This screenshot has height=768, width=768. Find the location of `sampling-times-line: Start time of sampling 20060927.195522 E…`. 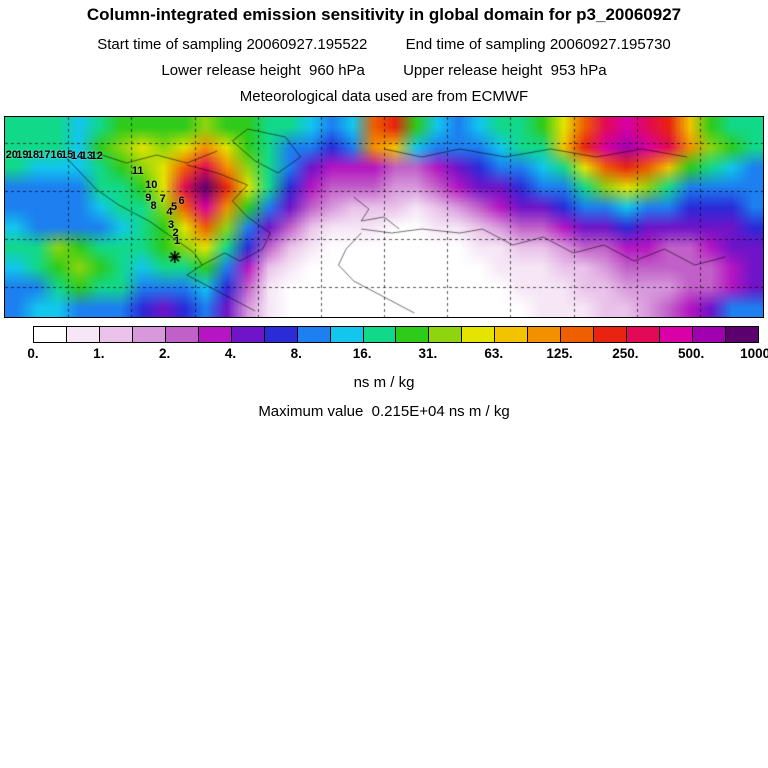

sampling-times-line: Start time of sampling 20060927.195522 E… is located at coordinates (384, 44).